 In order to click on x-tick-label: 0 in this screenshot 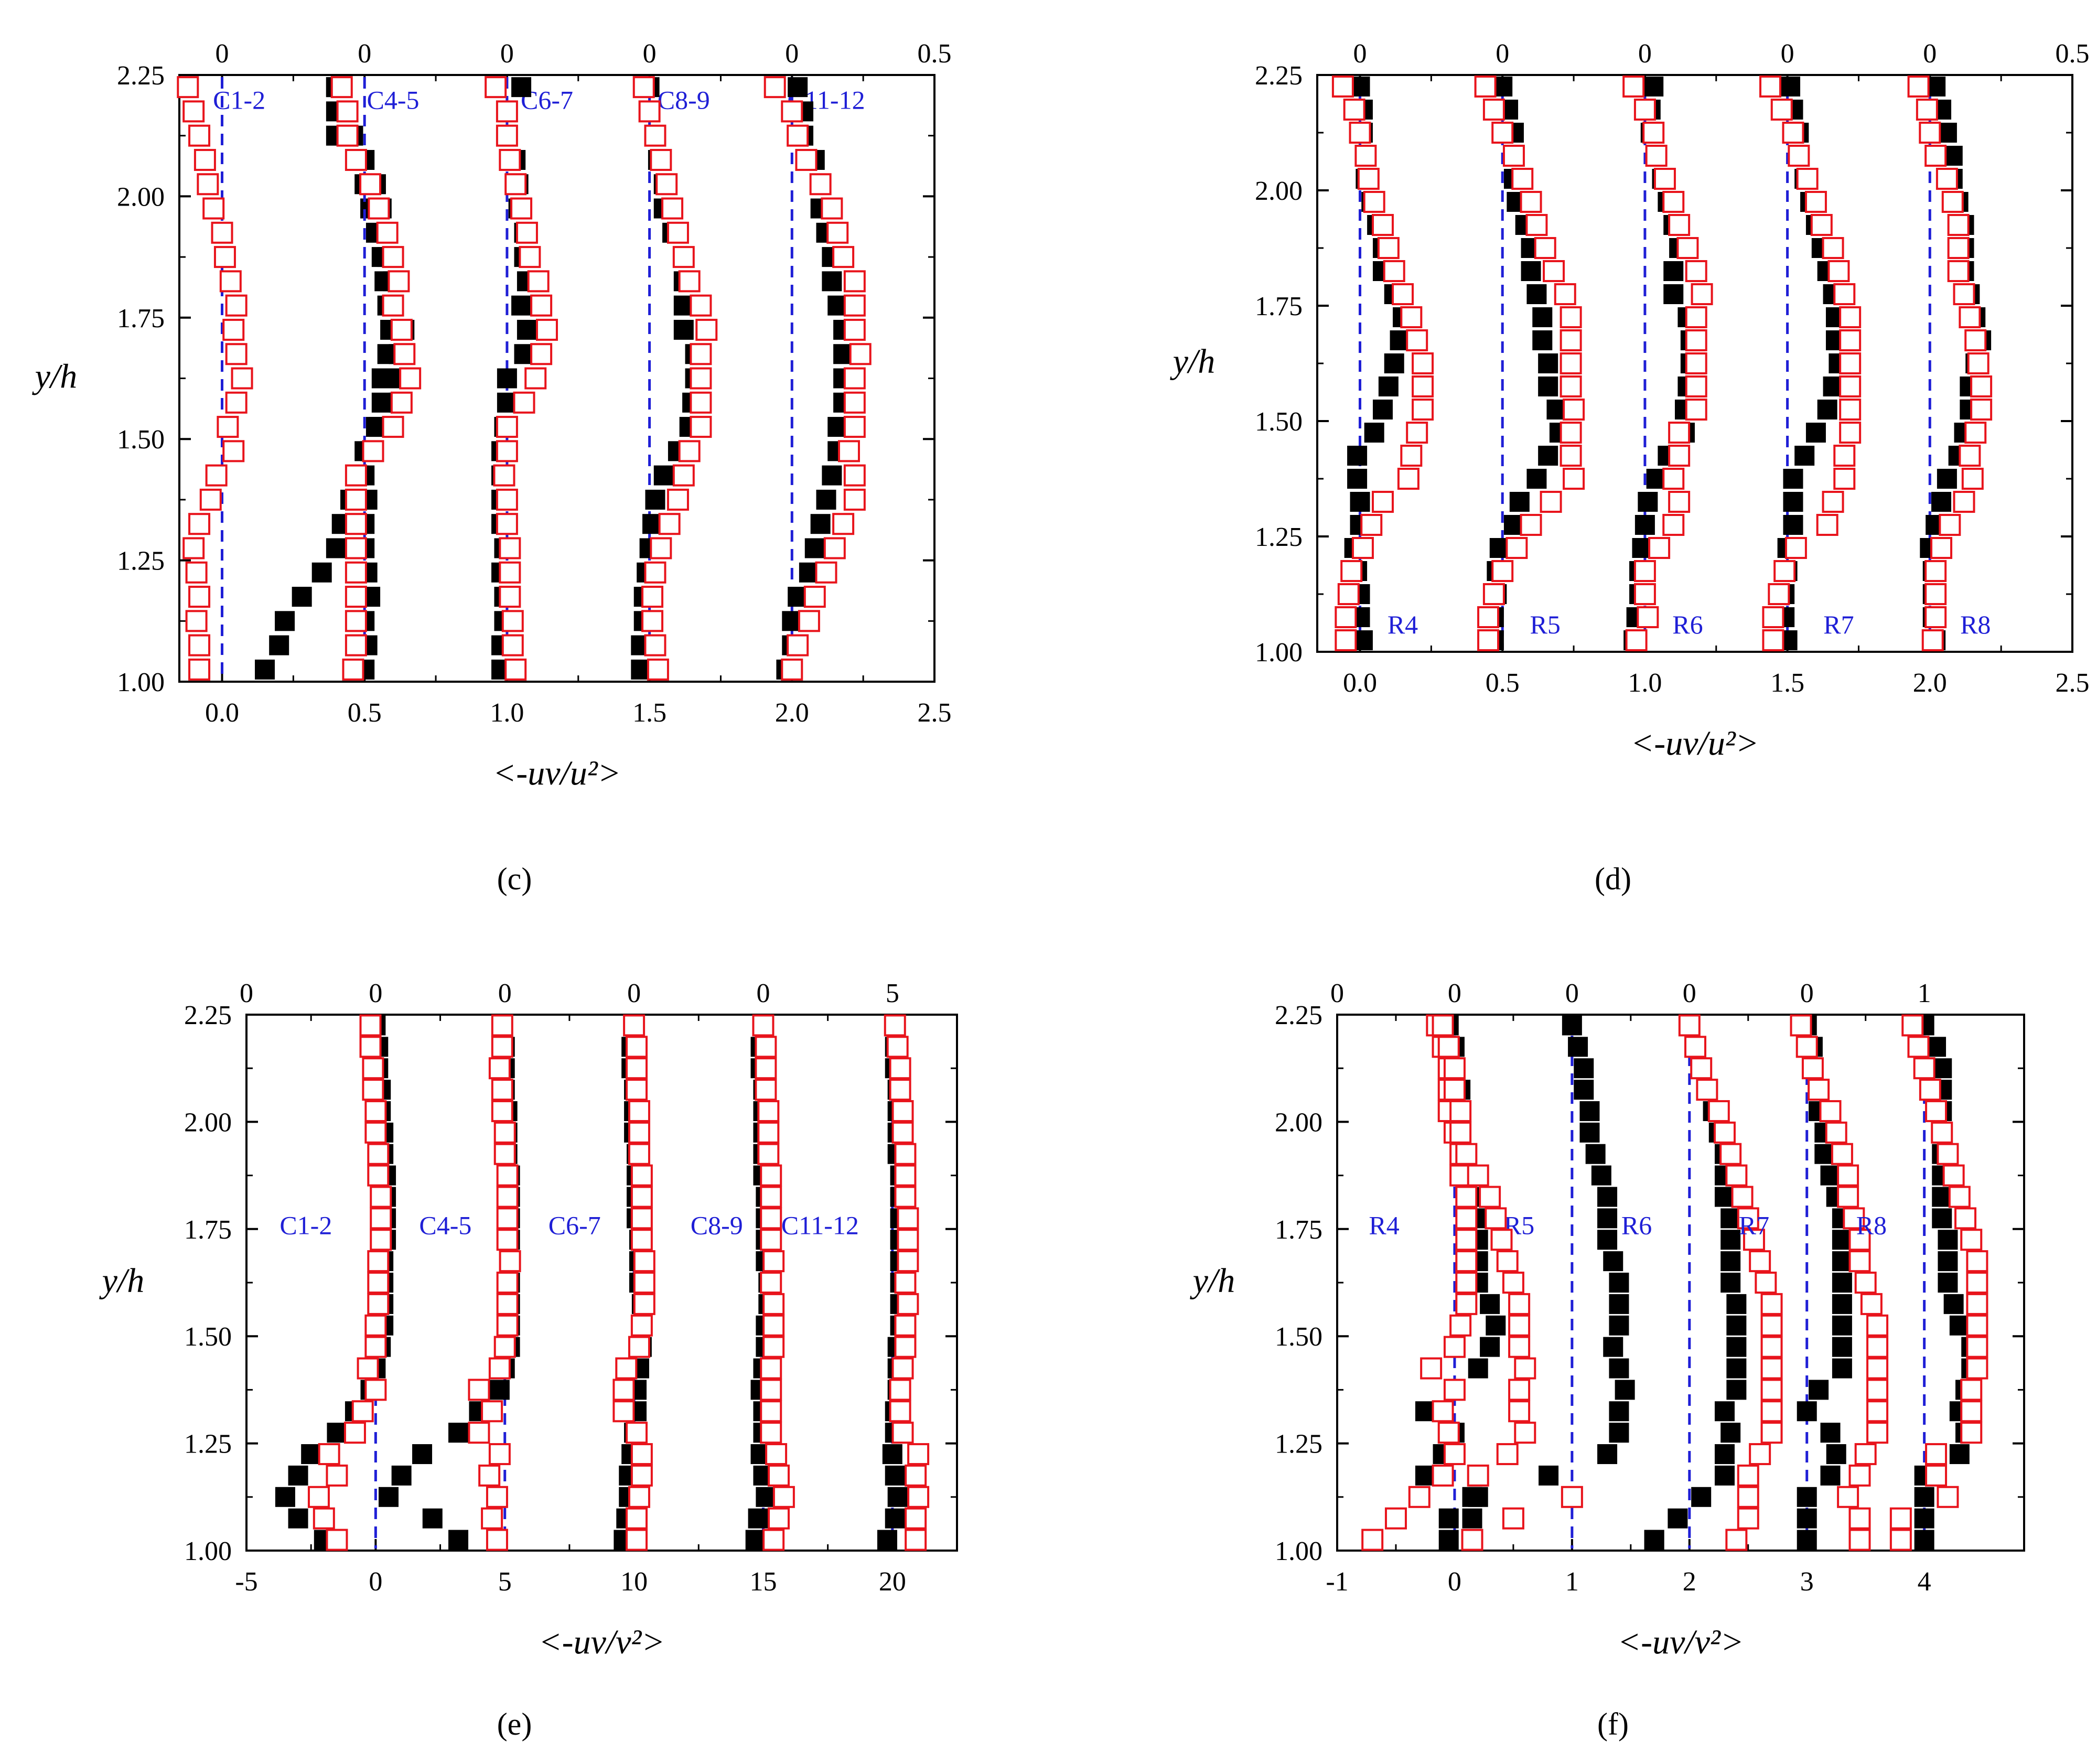, I will do `click(1455, 1582)`.